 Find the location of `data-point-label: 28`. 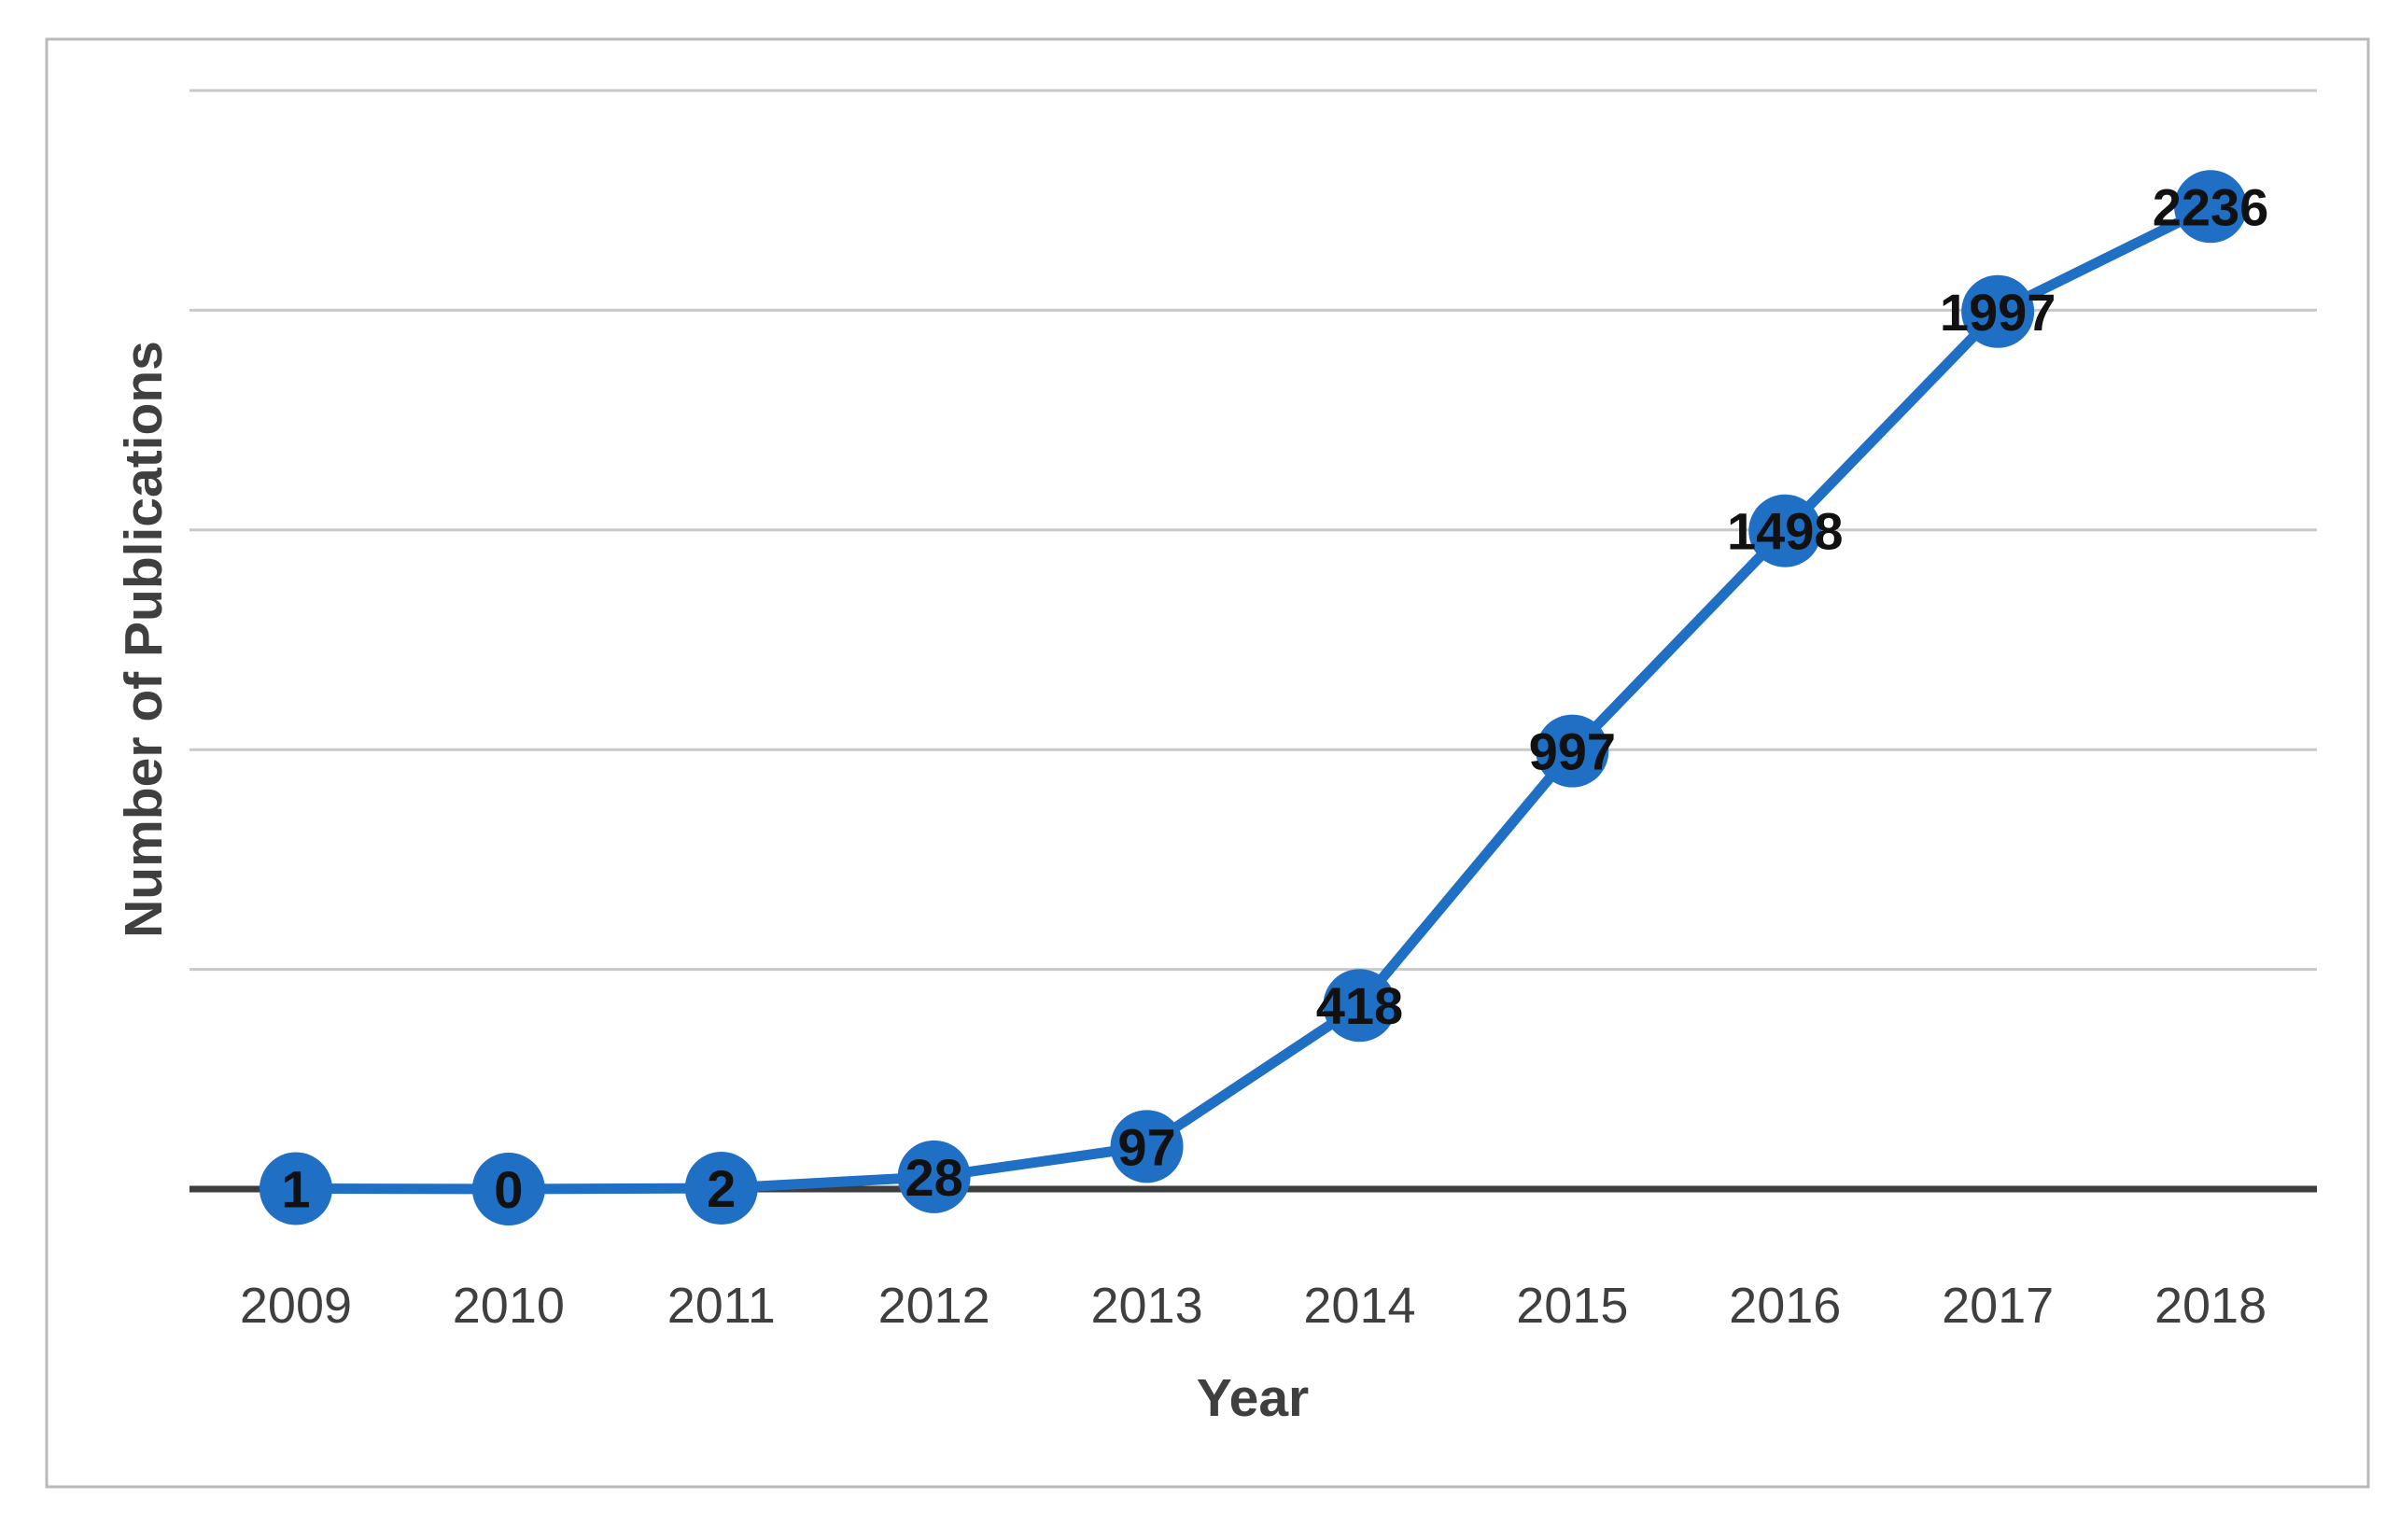

data-point-label: 28 is located at coordinates (934, 1177).